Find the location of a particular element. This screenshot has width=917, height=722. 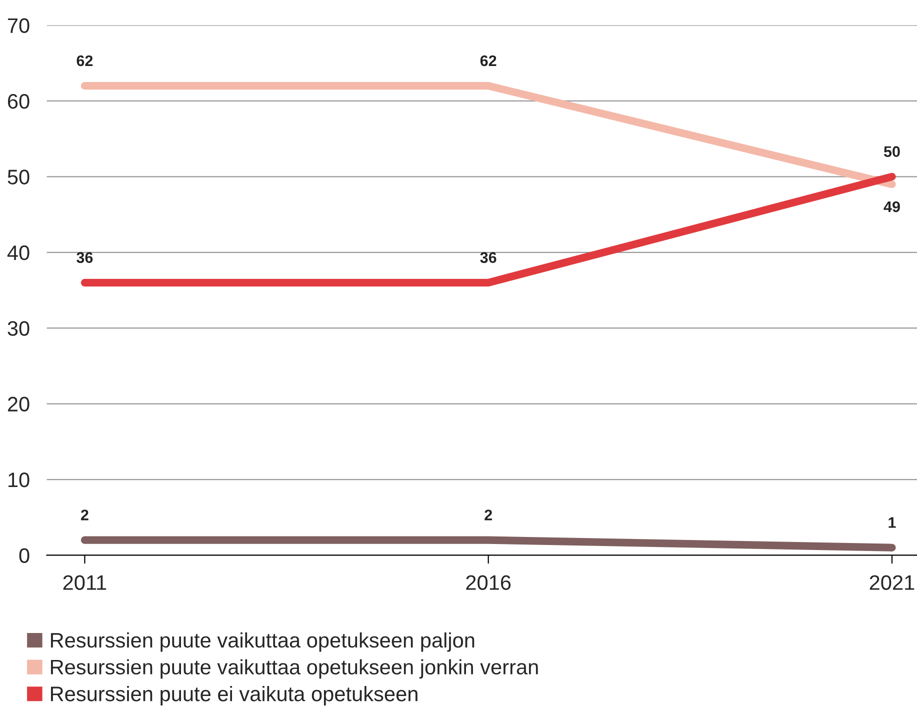

y-tick-label: 50 is located at coordinates (19, 177).